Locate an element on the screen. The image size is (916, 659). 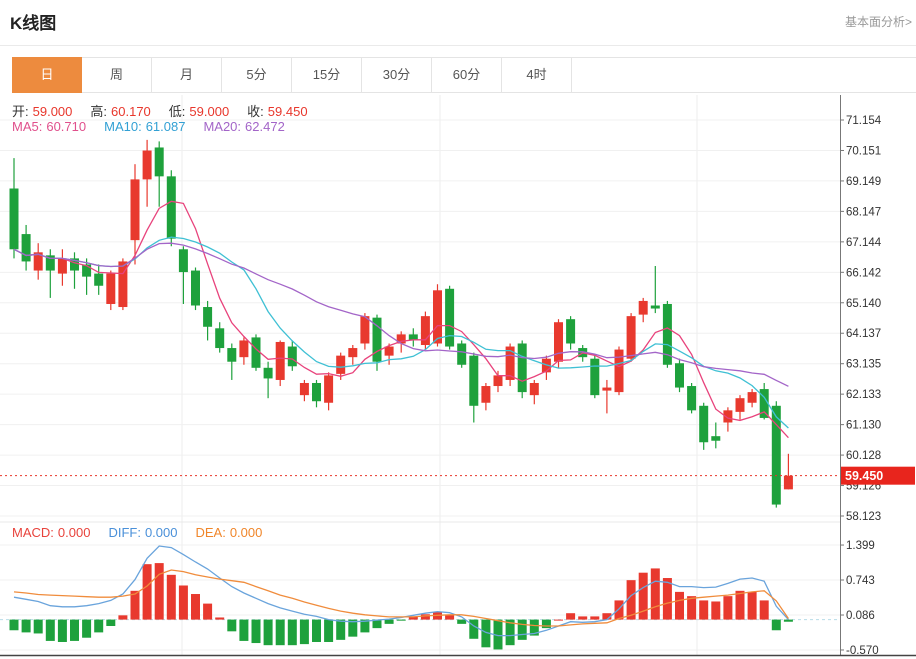
legend-item: MA5: 60.710 is located at coordinates (49, 126).